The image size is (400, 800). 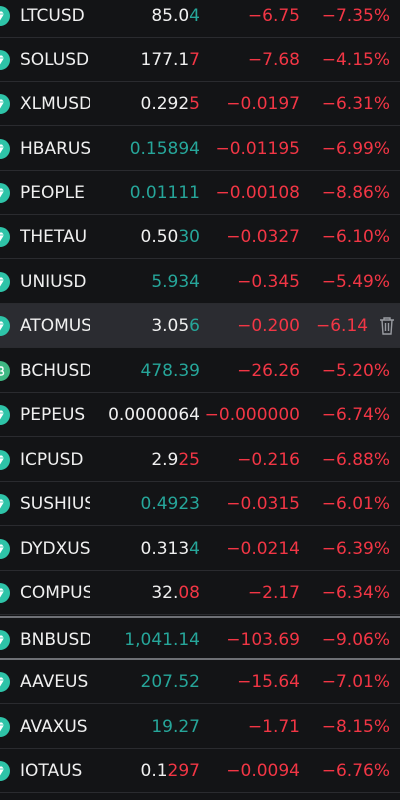 What do you see at coordinates (273, 727) in the screenshot?
I see `change-value: −1.71` at bounding box center [273, 727].